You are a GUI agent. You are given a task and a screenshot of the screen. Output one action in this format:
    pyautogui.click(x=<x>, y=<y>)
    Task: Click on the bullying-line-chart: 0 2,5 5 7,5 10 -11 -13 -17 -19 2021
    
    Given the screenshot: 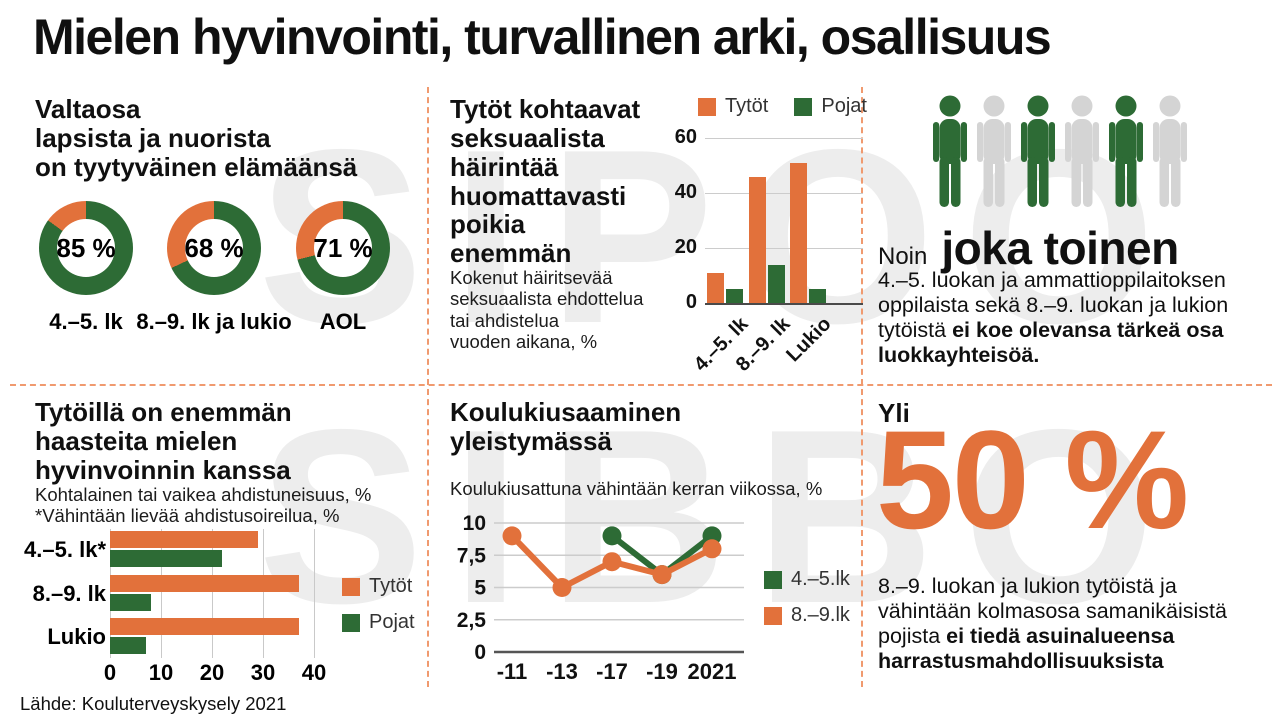 What is the action you would take?
    pyautogui.click(x=656, y=598)
    